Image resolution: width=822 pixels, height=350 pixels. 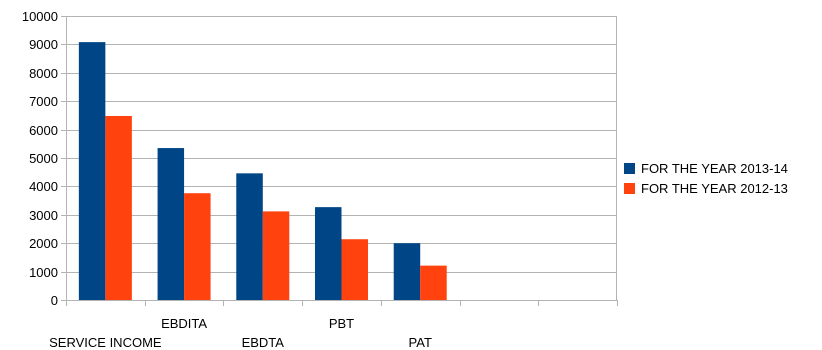 What do you see at coordinates (263, 342) in the screenshot?
I see `x-tick-label-ebdta: EBDTA` at bounding box center [263, 342].